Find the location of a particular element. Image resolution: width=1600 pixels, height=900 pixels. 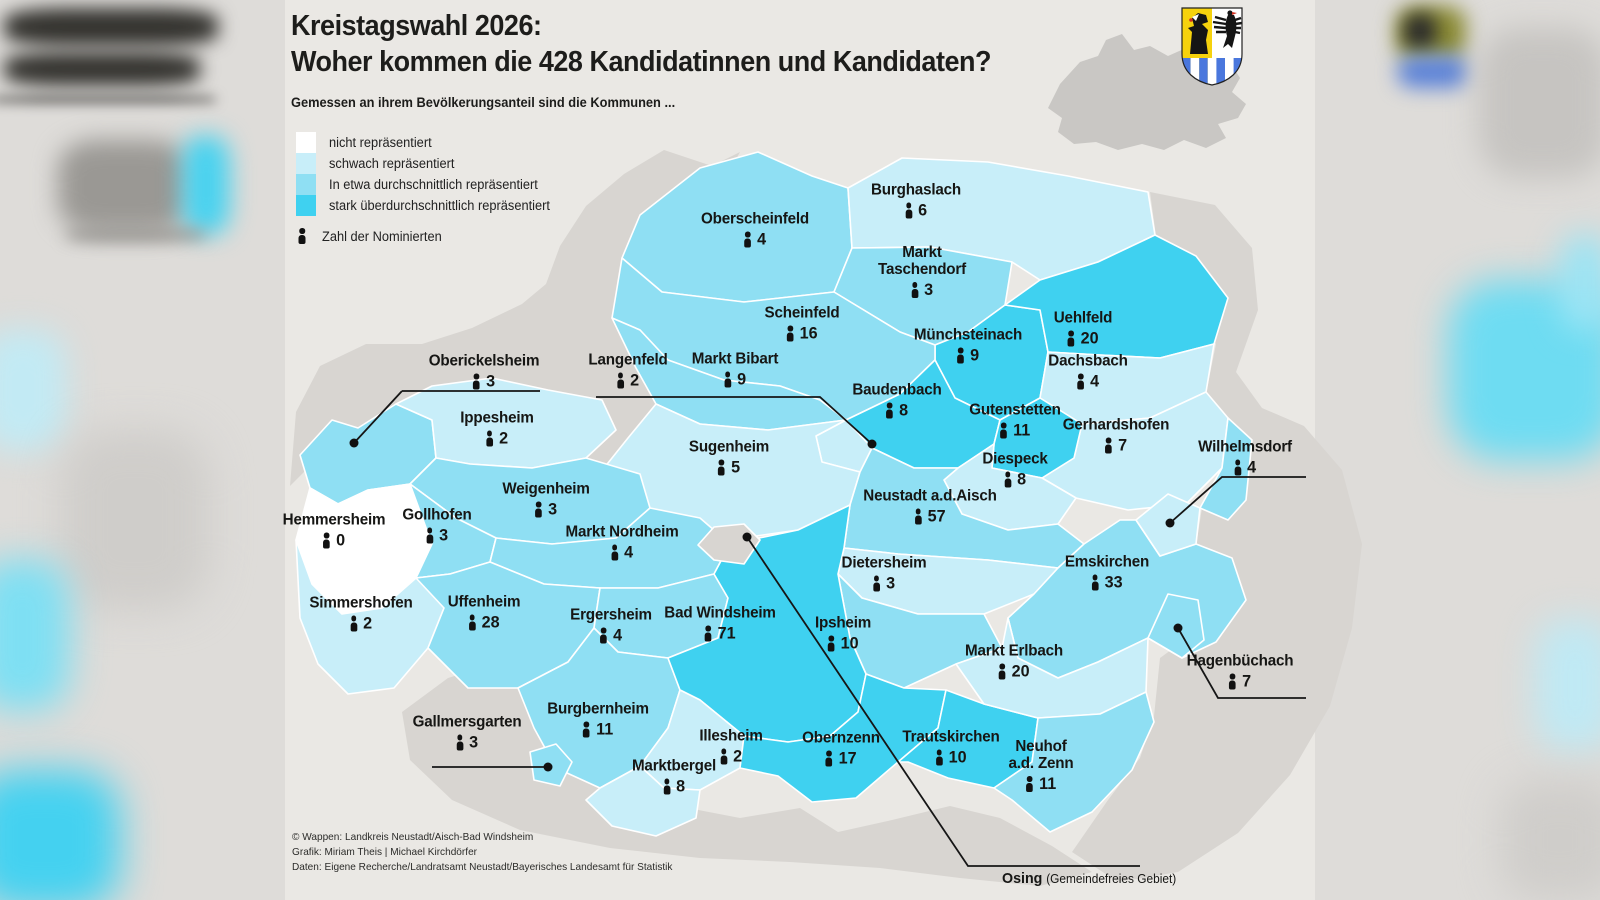

region-neuhof-adzenn is located at coordinates (1074, 762).